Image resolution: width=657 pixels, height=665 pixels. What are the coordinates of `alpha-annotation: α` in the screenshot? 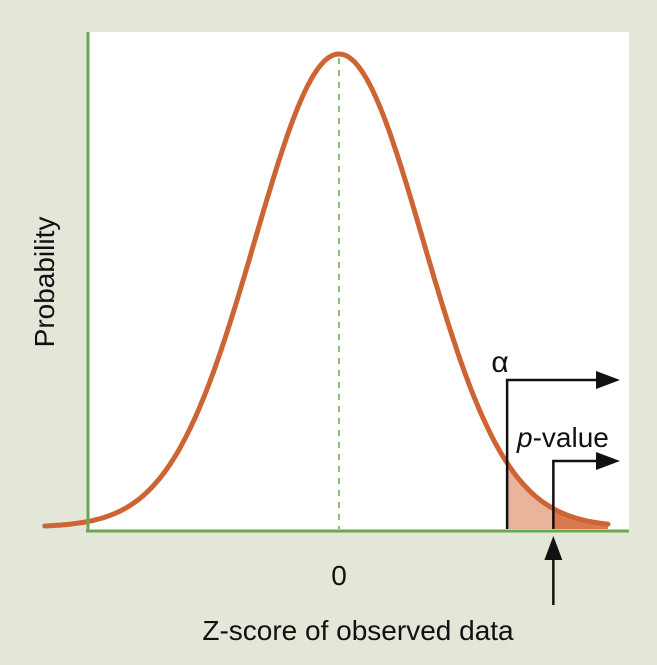 It's located at (555, 437).